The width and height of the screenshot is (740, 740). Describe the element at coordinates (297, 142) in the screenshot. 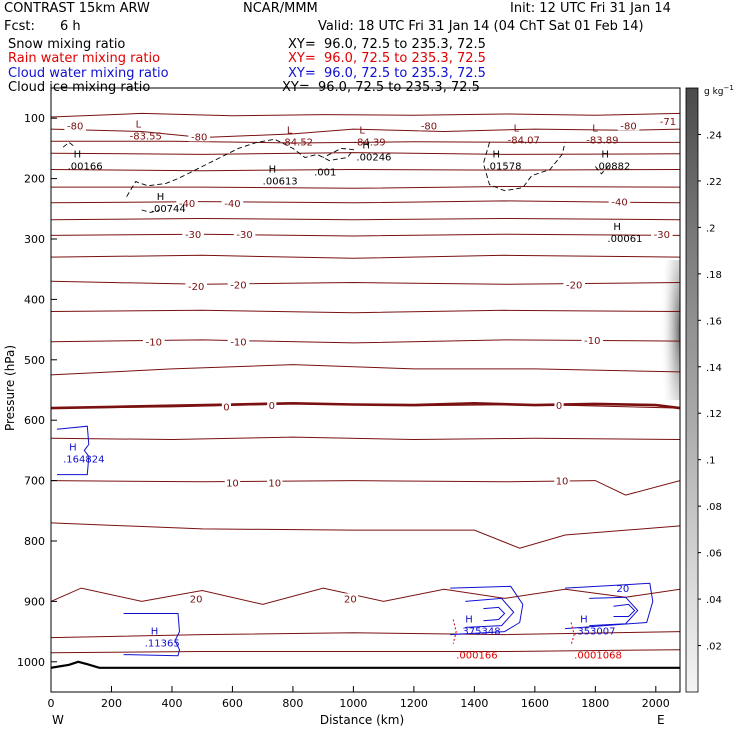

I see `extremum-value: -84.52` at that location.